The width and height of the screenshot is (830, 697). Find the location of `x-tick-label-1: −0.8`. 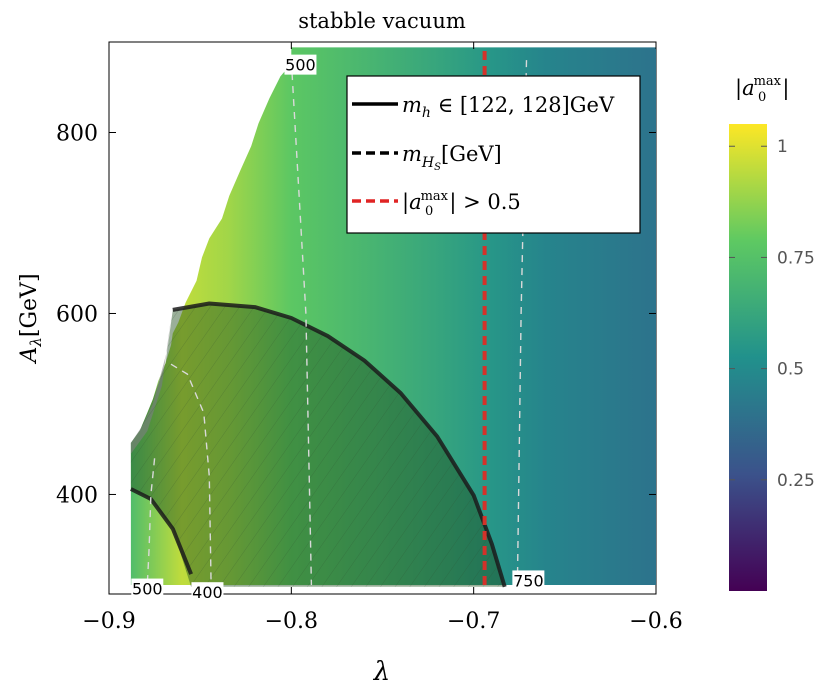

x-tick-label-1: −0.8 is located at coordinates (291, 621).